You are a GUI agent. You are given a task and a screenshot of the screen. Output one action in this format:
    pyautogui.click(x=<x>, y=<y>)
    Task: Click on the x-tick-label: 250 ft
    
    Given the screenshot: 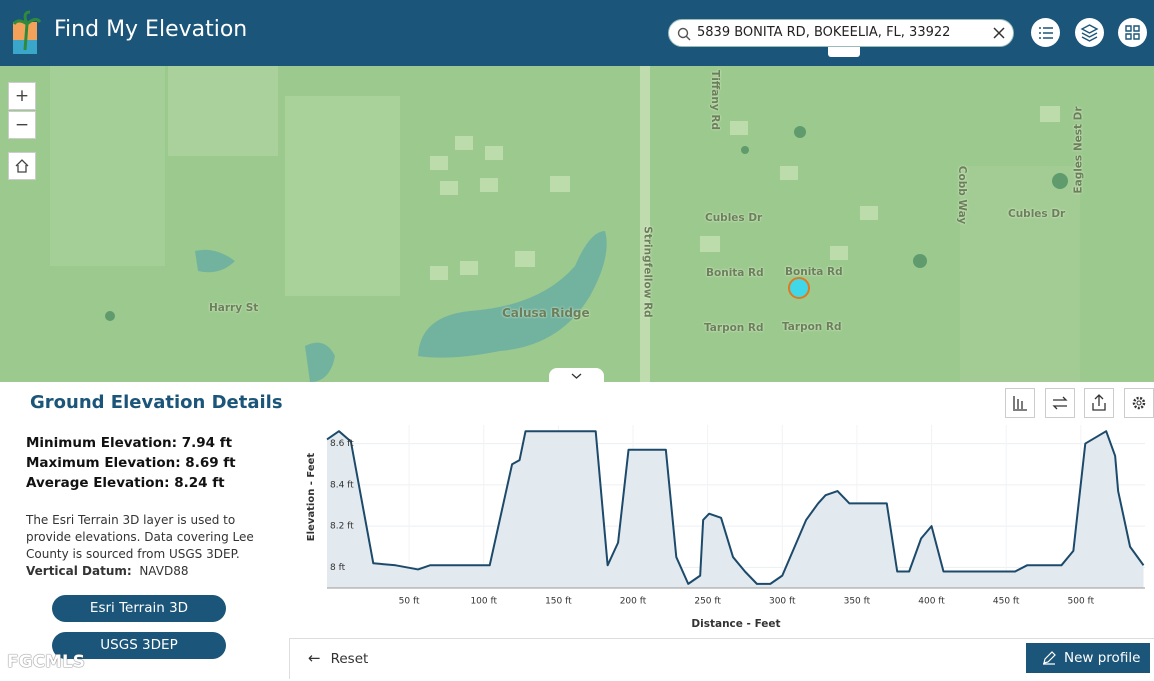 What is the action you would take?
    pyautogui.click(x=707, y=602)
    